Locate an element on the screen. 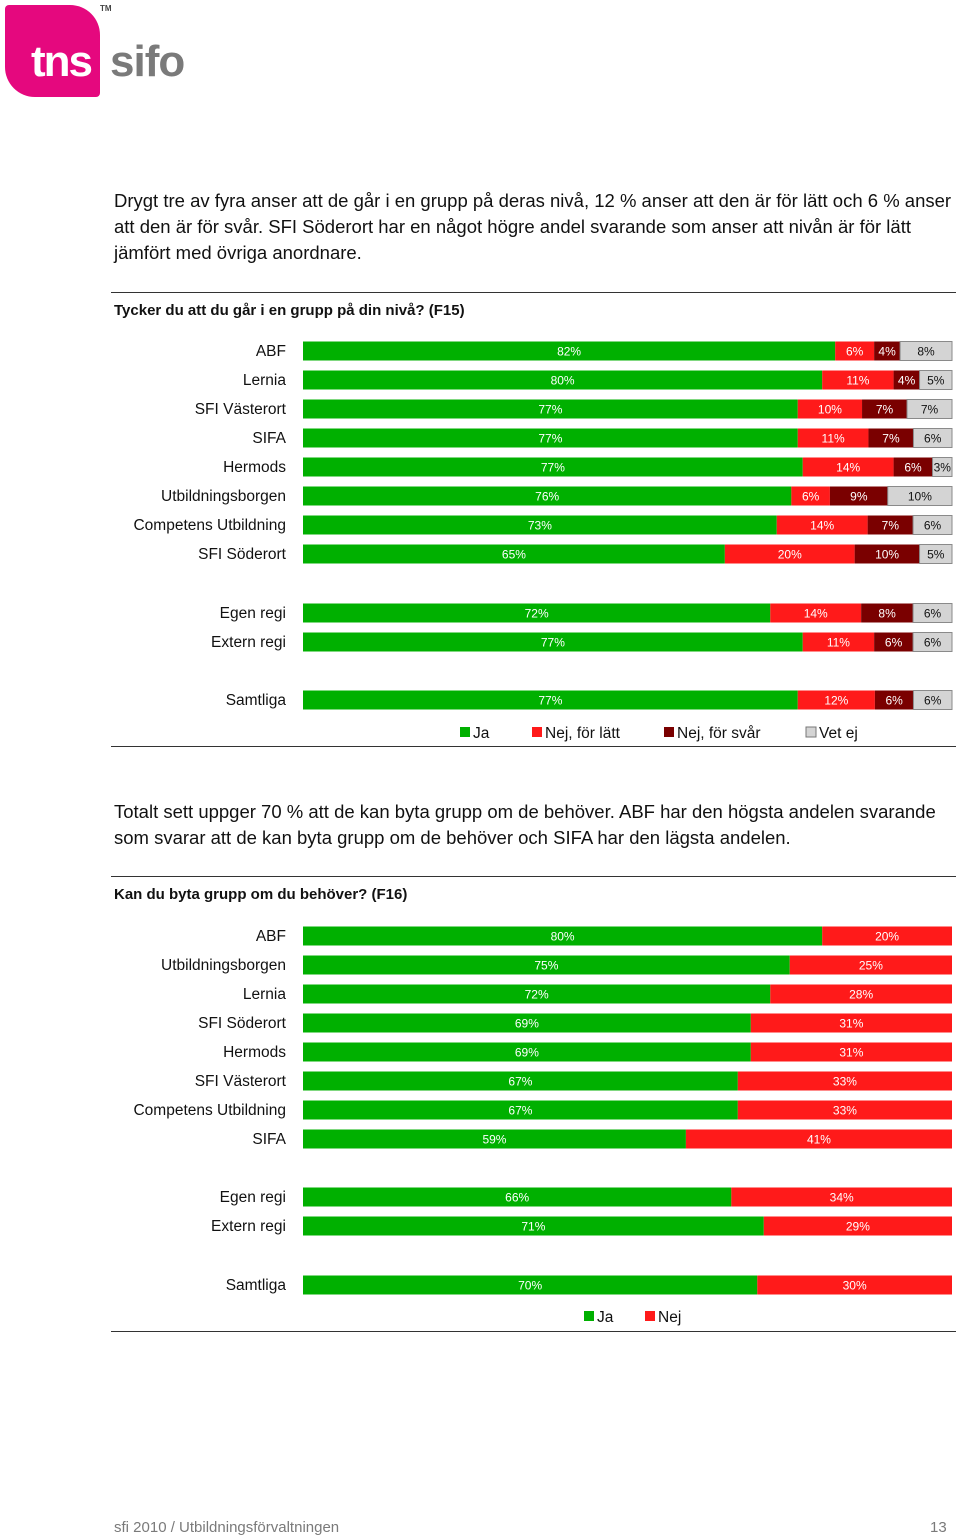  chart2-title: Kan du byta grupp om du behöver? (F16) is located at coordinates (261, 894).